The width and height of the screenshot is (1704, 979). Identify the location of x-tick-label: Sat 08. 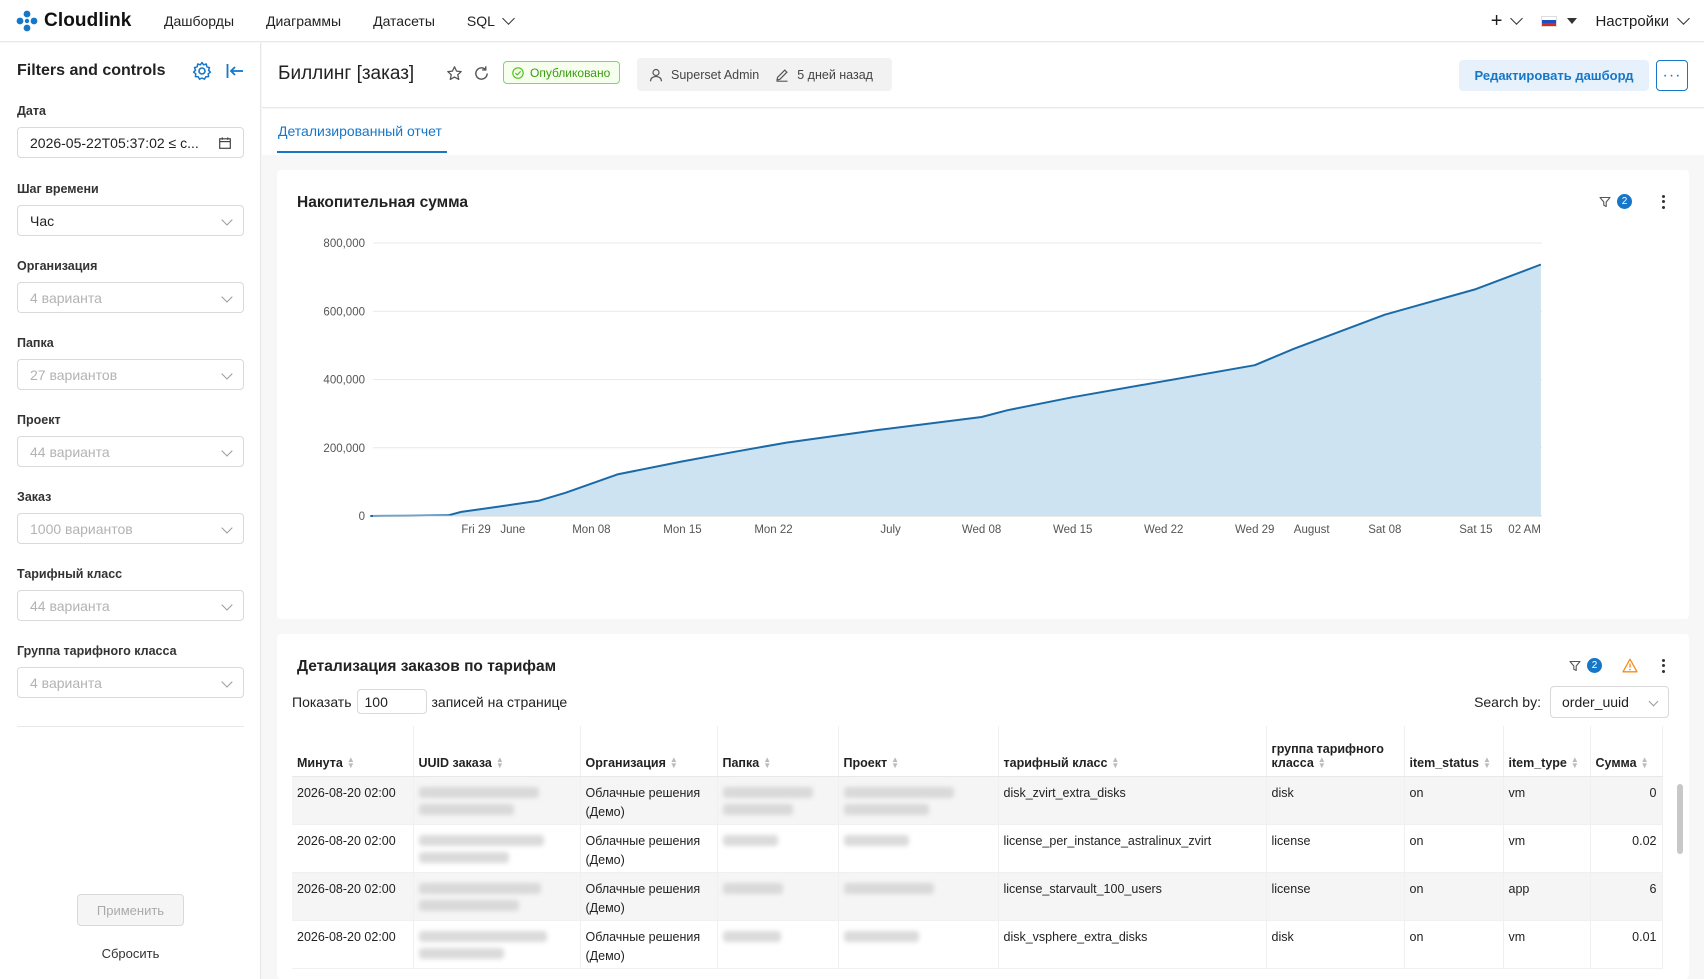
(1384, 530).